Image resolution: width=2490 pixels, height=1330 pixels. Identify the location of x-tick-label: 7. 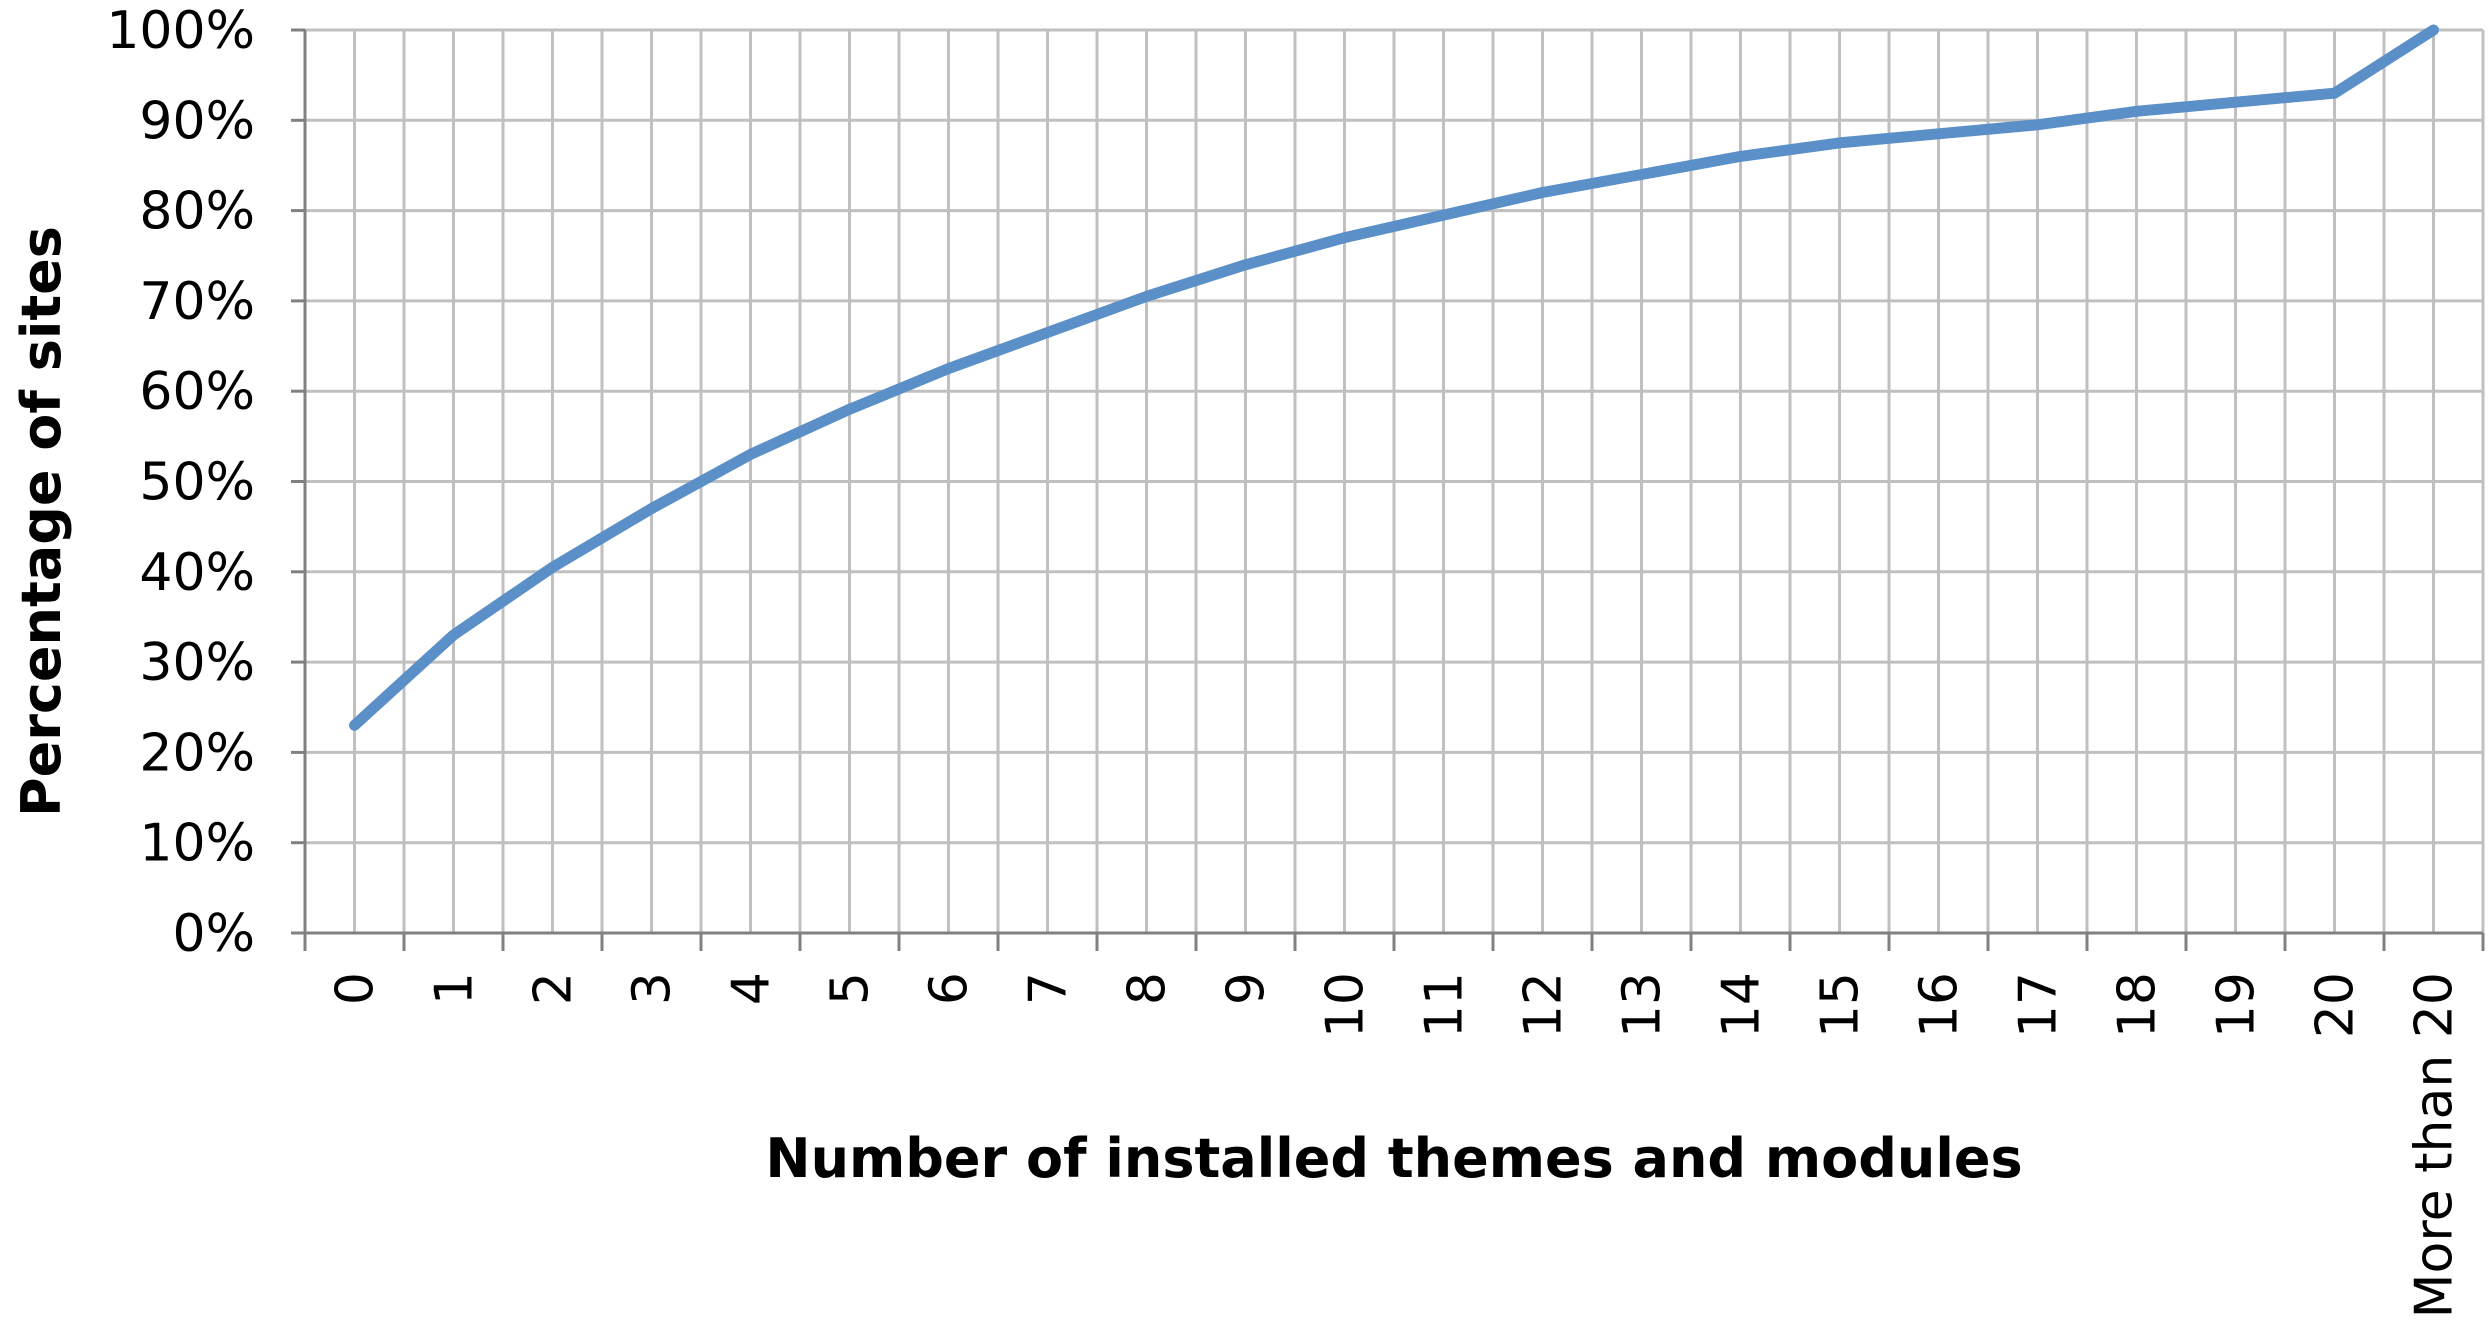
(1049, 988).